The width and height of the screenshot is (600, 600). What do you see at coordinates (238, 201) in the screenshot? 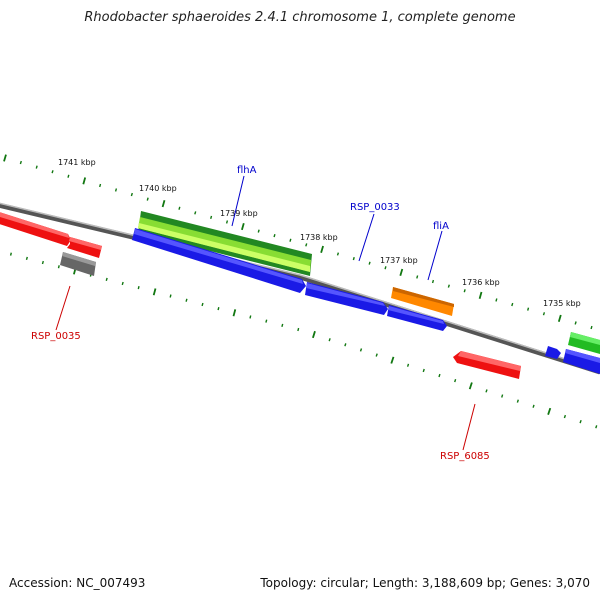
I see `callout-flhA` at bounding box center [238, 201].